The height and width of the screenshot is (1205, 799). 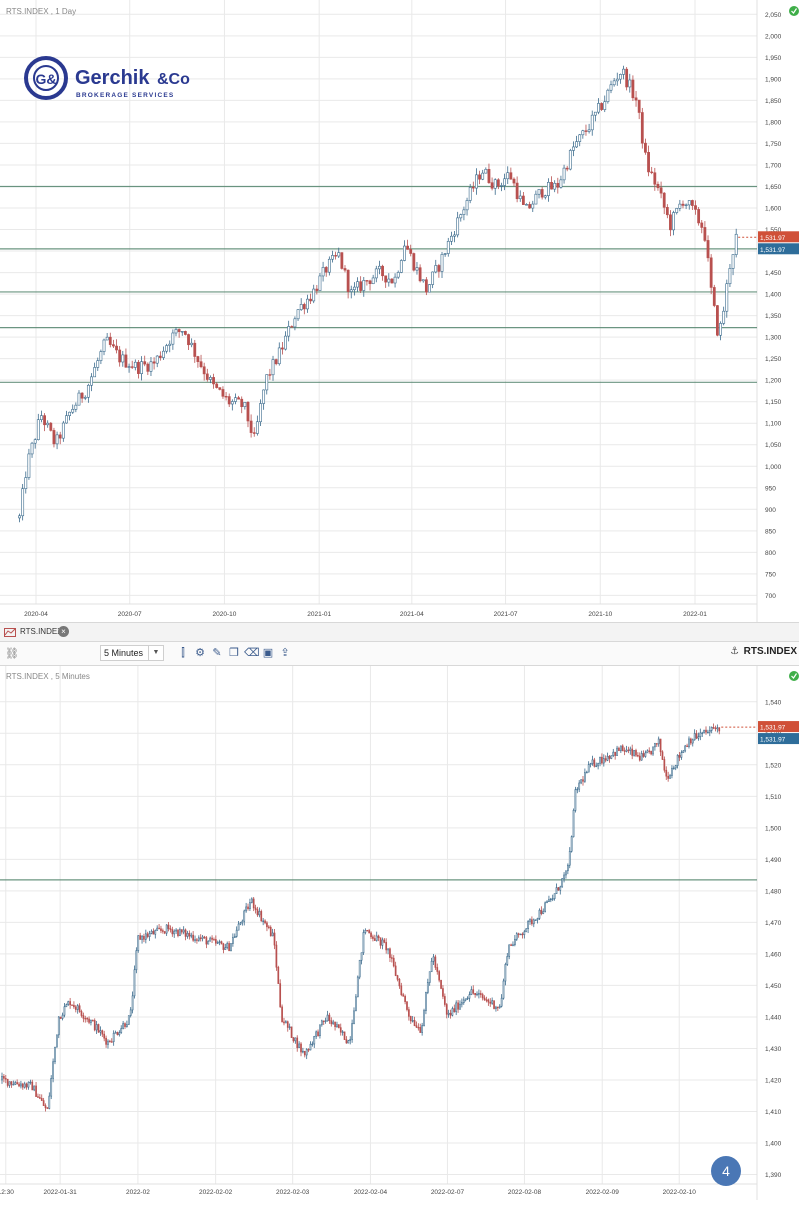 What do you see at coordinates (734, 651) in the screenshot?
I see `anchor-icon: ⚓` at bounding box center [734, 651].